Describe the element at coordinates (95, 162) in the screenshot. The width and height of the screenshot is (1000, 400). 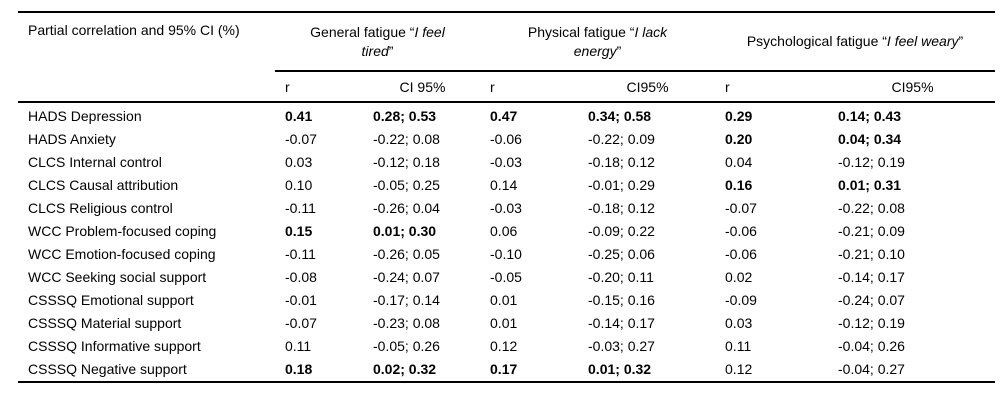
I see `row-label: CLCS Internal control` at that location.